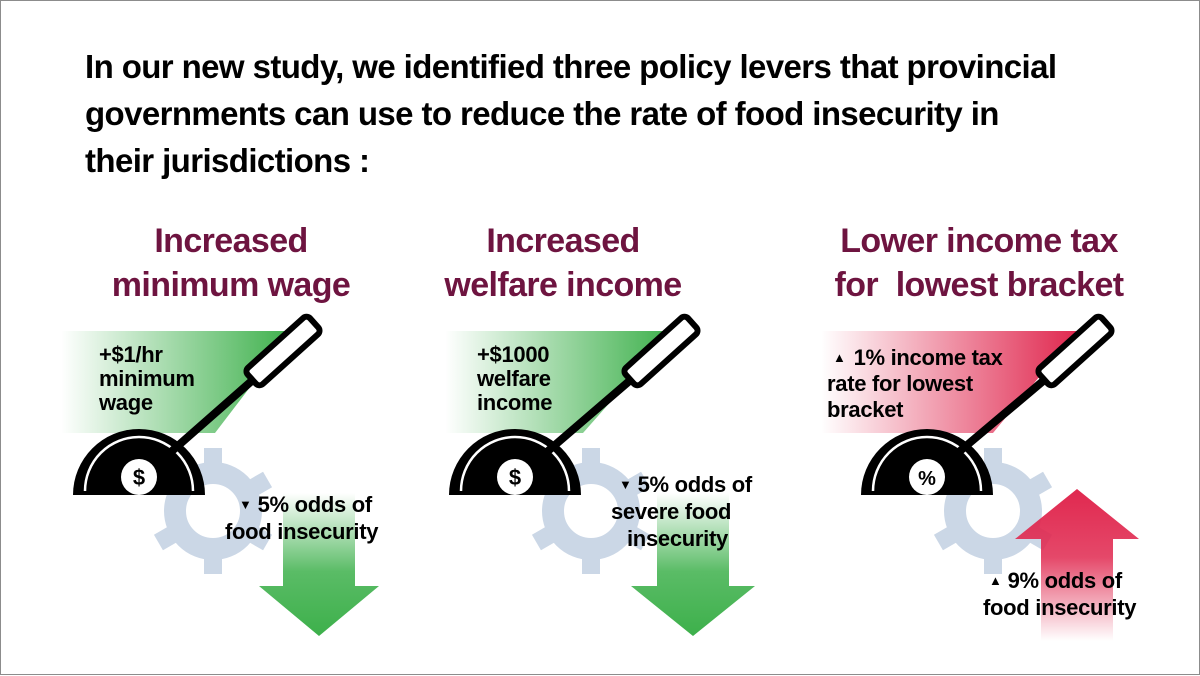  Describe the element at coordinates (231, 285) in the screenshot. I see `panel-title-line: minimum wage` at that location.